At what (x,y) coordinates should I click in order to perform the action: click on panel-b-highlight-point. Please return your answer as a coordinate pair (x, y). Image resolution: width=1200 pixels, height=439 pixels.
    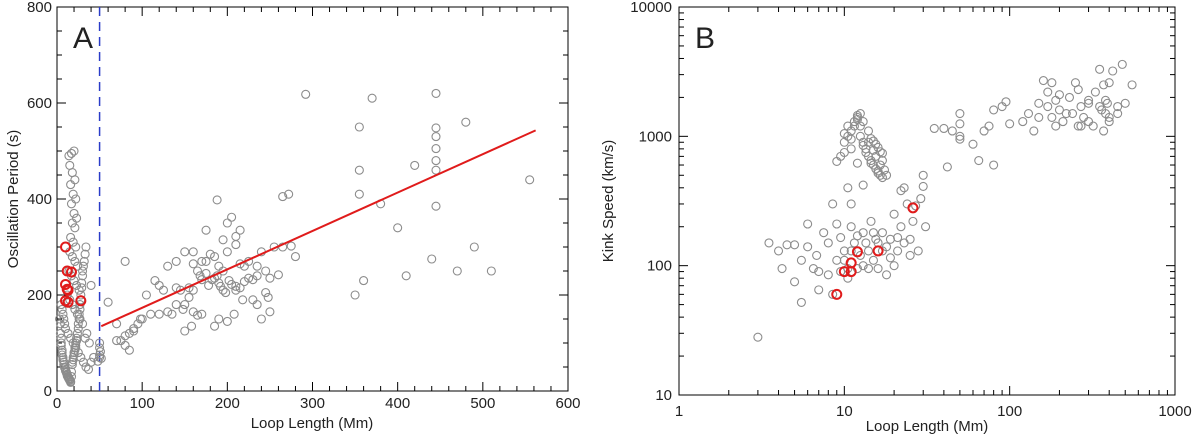
    Looking at the image, I should click on (913, 208).